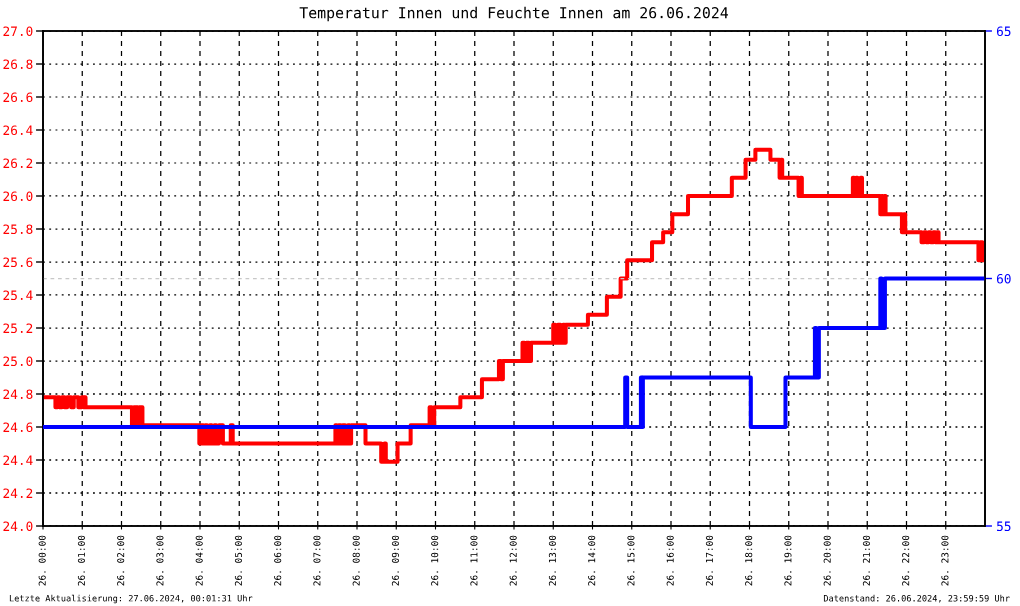 This screenshot has width=1020, height=606. Describe the element at coordinates (42, 560) in the screenshot. I see `x-tick-label: 26. 00:00` at that location.